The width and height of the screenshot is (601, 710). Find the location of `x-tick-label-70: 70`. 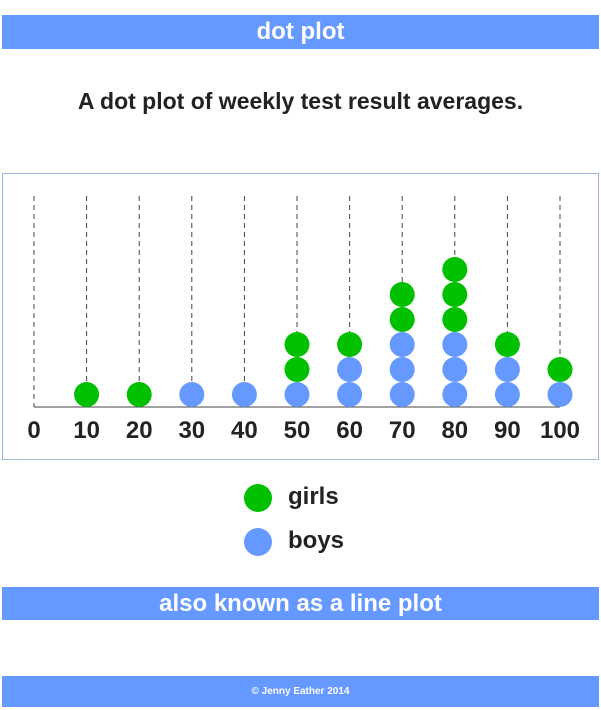

x-tick-label-70: 70 is located at coordinates (402, 430).